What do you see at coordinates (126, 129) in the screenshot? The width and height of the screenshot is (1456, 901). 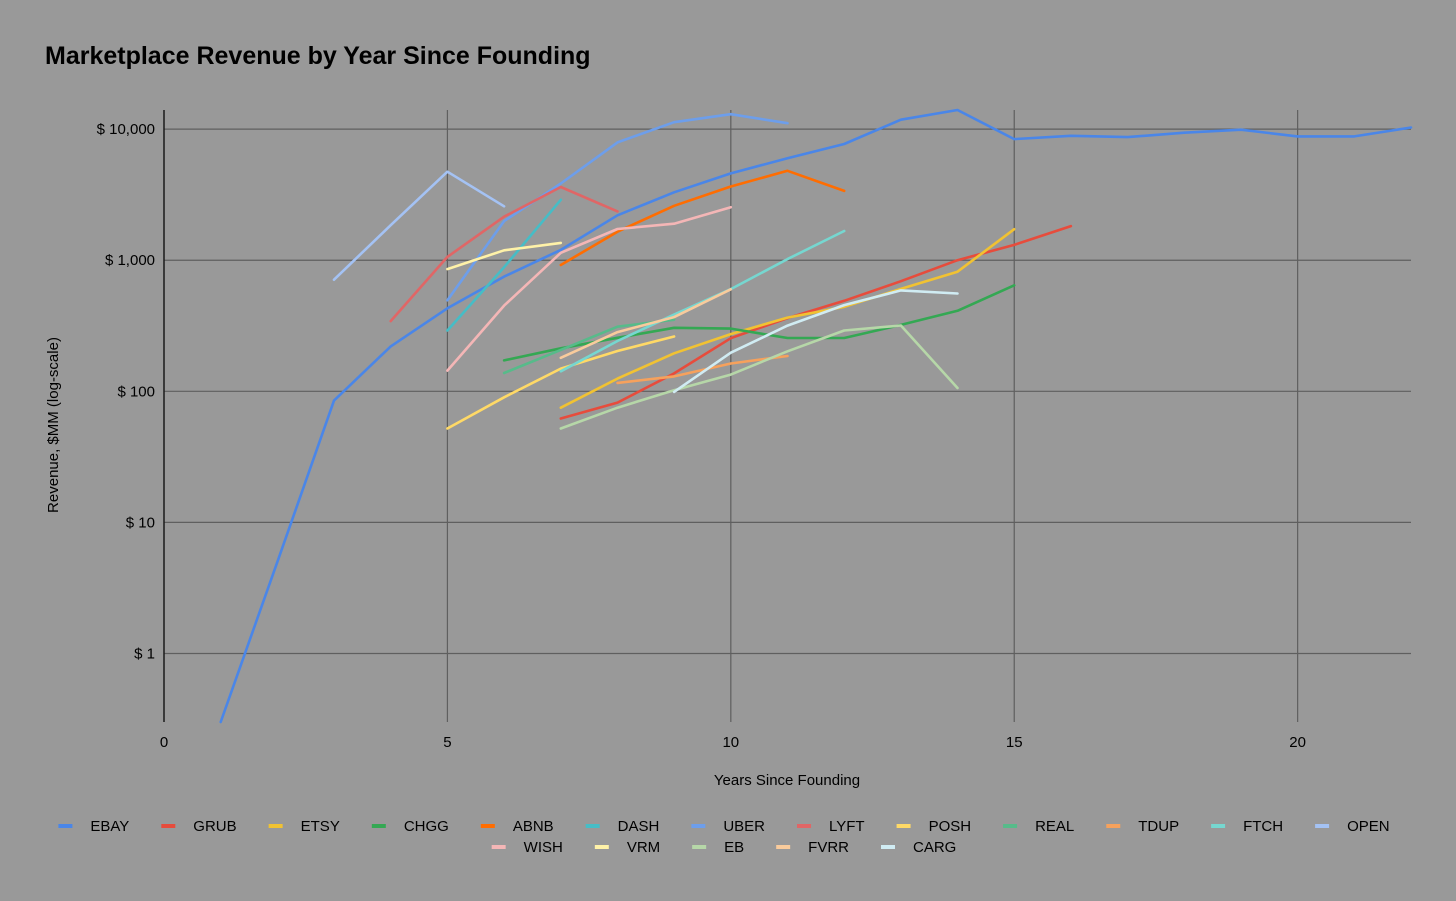 I see `y-tick-label: $ 10,000` at bounding box center [126, 129].